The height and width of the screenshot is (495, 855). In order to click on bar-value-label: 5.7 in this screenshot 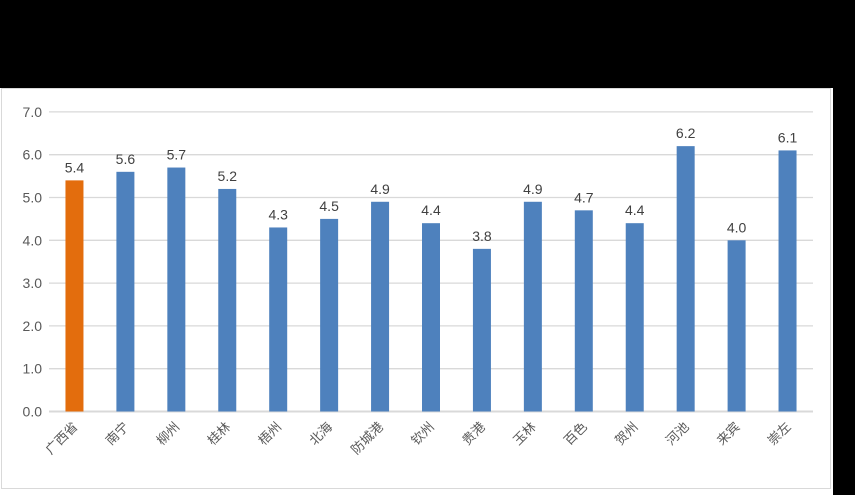, I will do `click(177, 155)`.